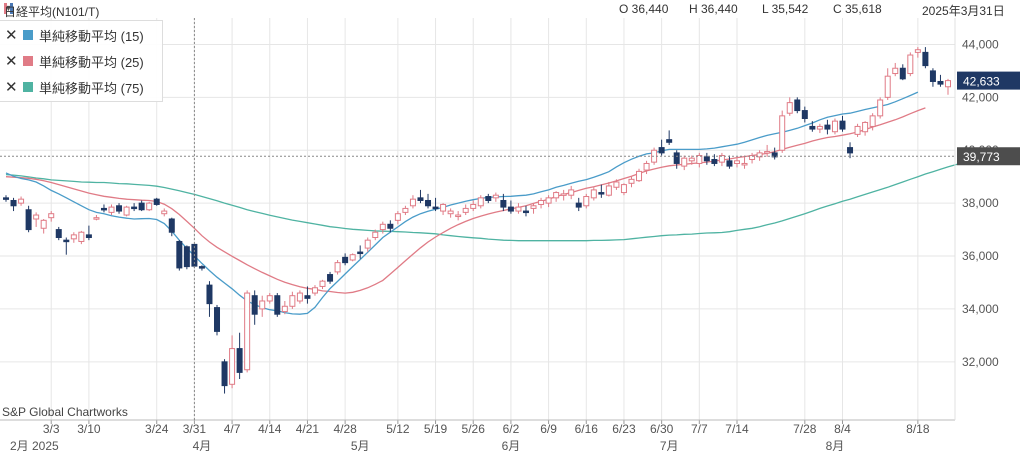 This screenshot has height=456, width=1024. Describe the element at coordinates (981, 157) in the screenshot. I see `crosshair-price-label: 39,773` at that location.